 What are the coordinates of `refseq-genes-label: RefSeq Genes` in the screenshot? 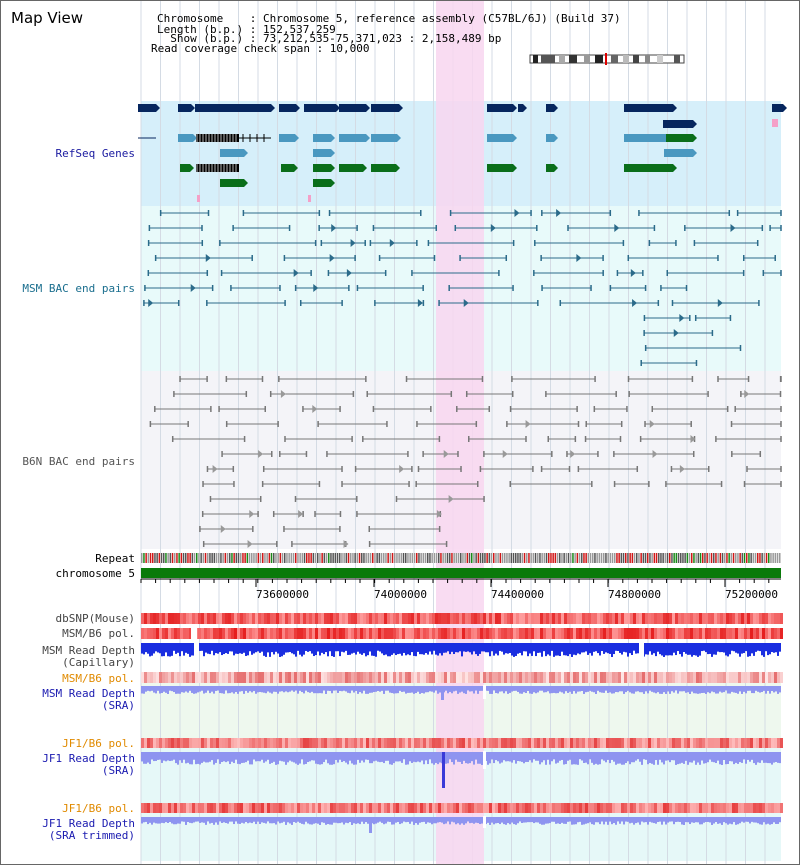 It's located at (95, 153).